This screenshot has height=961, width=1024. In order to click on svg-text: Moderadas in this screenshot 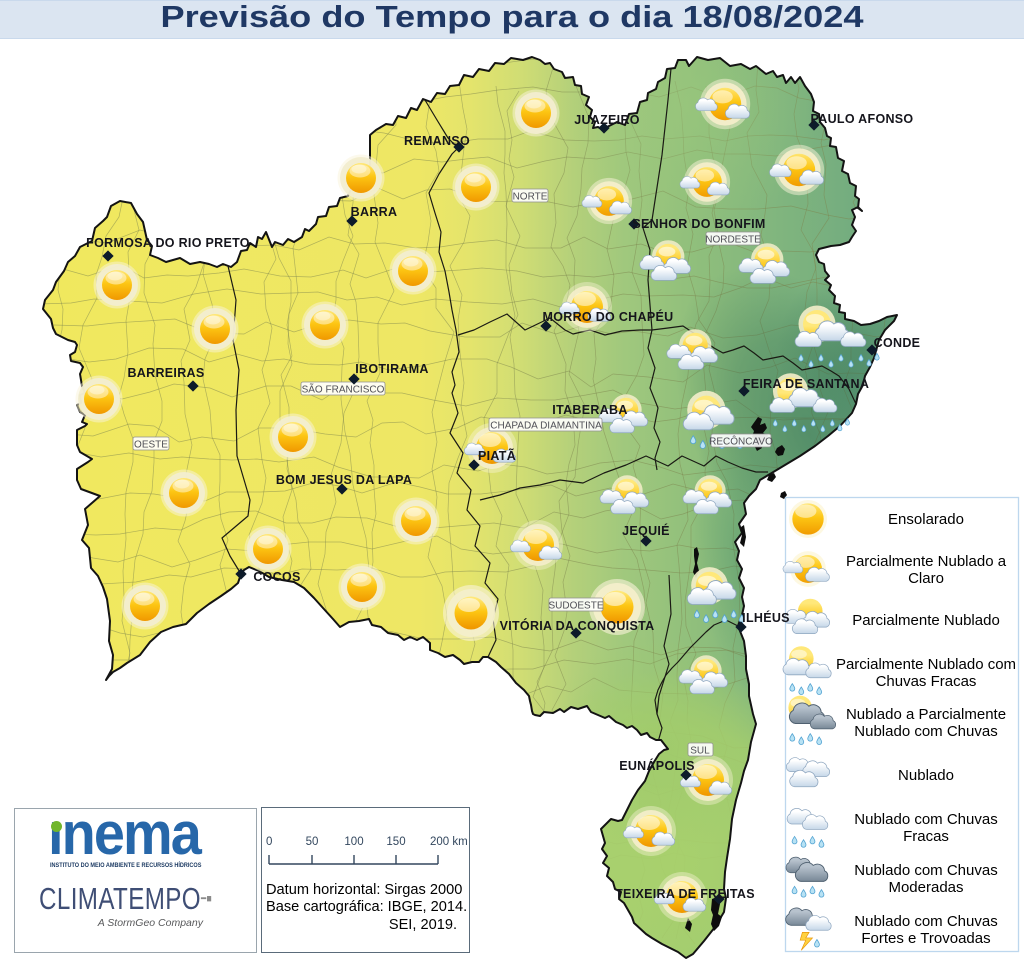, I will do `click(925, 887)`.